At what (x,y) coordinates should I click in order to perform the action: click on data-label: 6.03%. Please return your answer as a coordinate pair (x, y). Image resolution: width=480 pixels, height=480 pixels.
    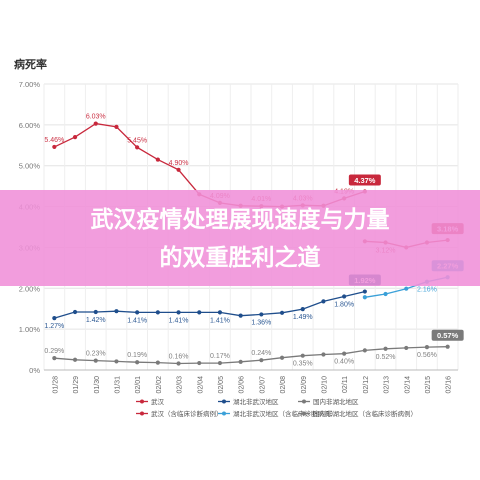
    Looking at the image, I should click on (96, 117).